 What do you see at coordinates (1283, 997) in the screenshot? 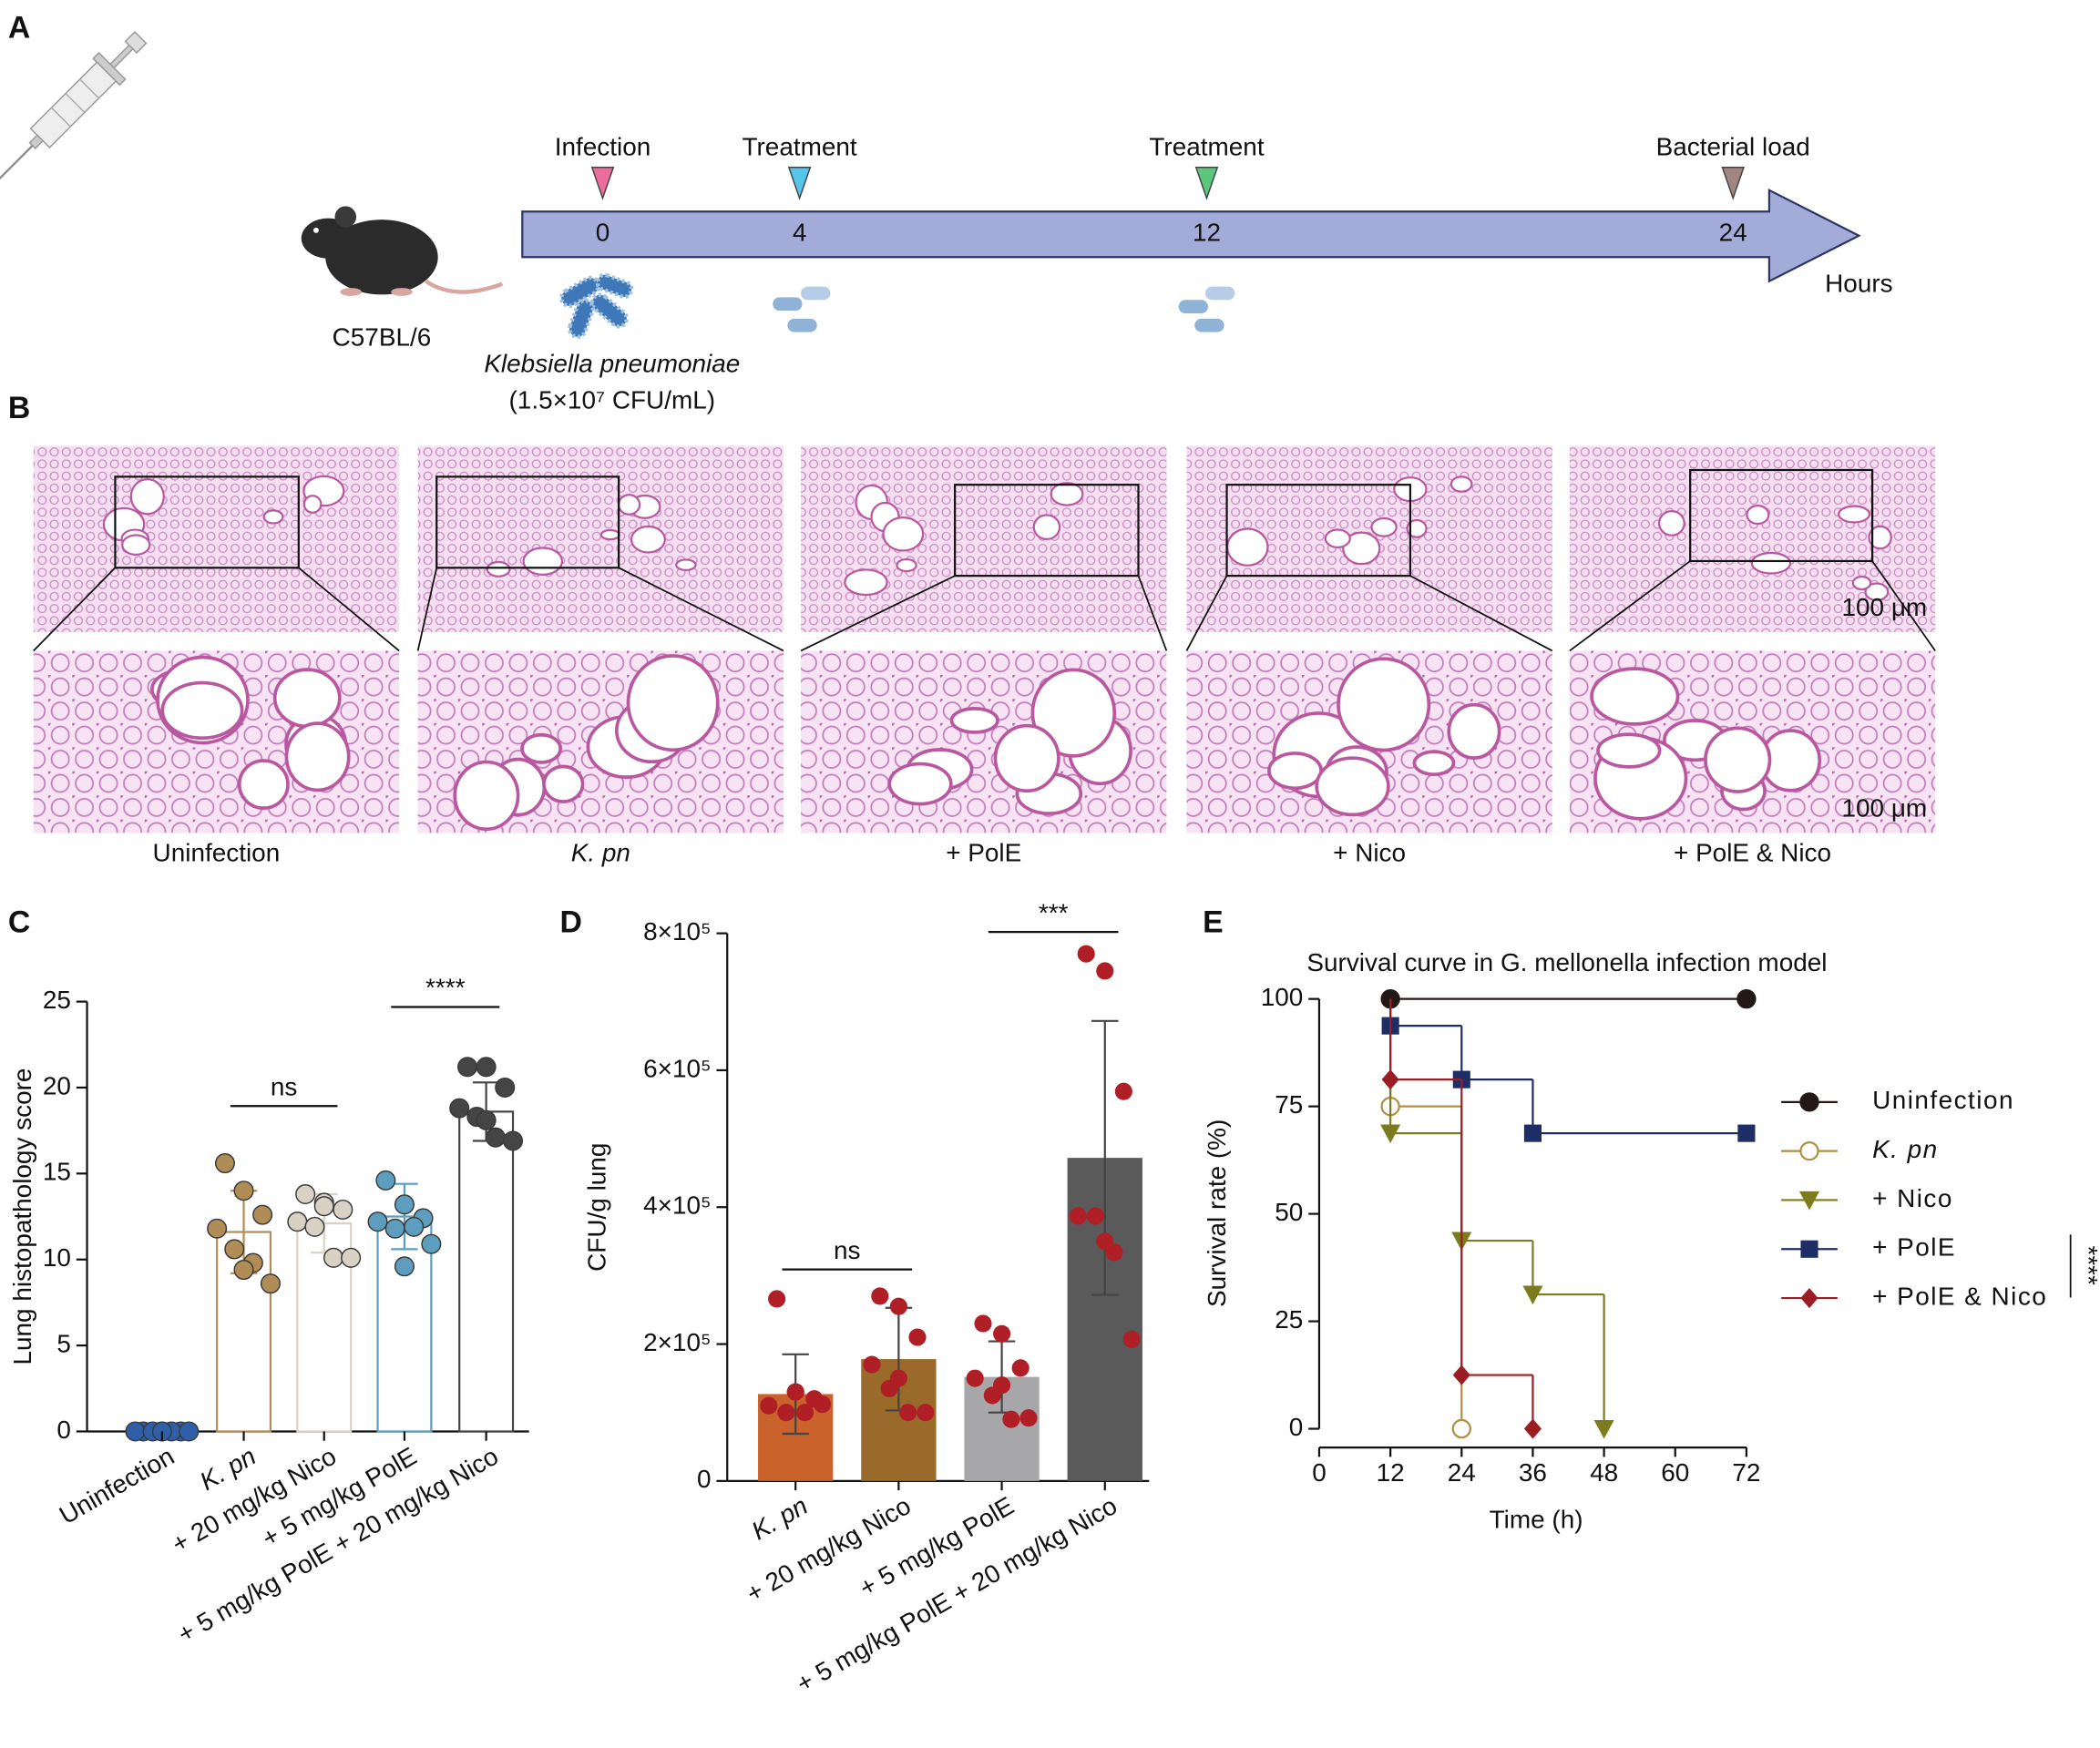
I see `y-tick-label: 100` at bounding box center [1283, 997].